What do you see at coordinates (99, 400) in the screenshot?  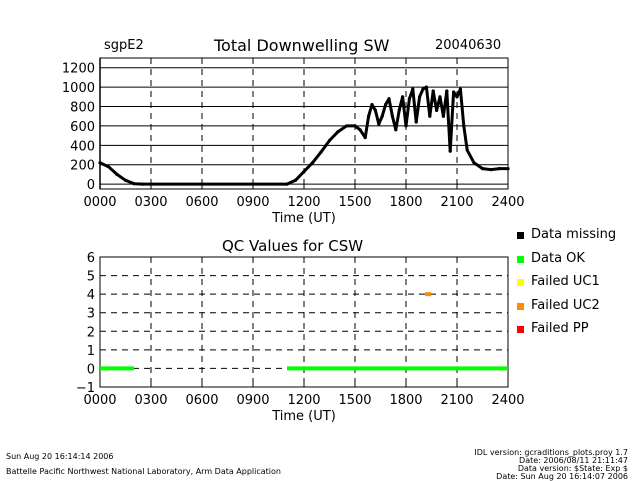 I see `x-tick-label: 0000` at bounding box center [99, 400].